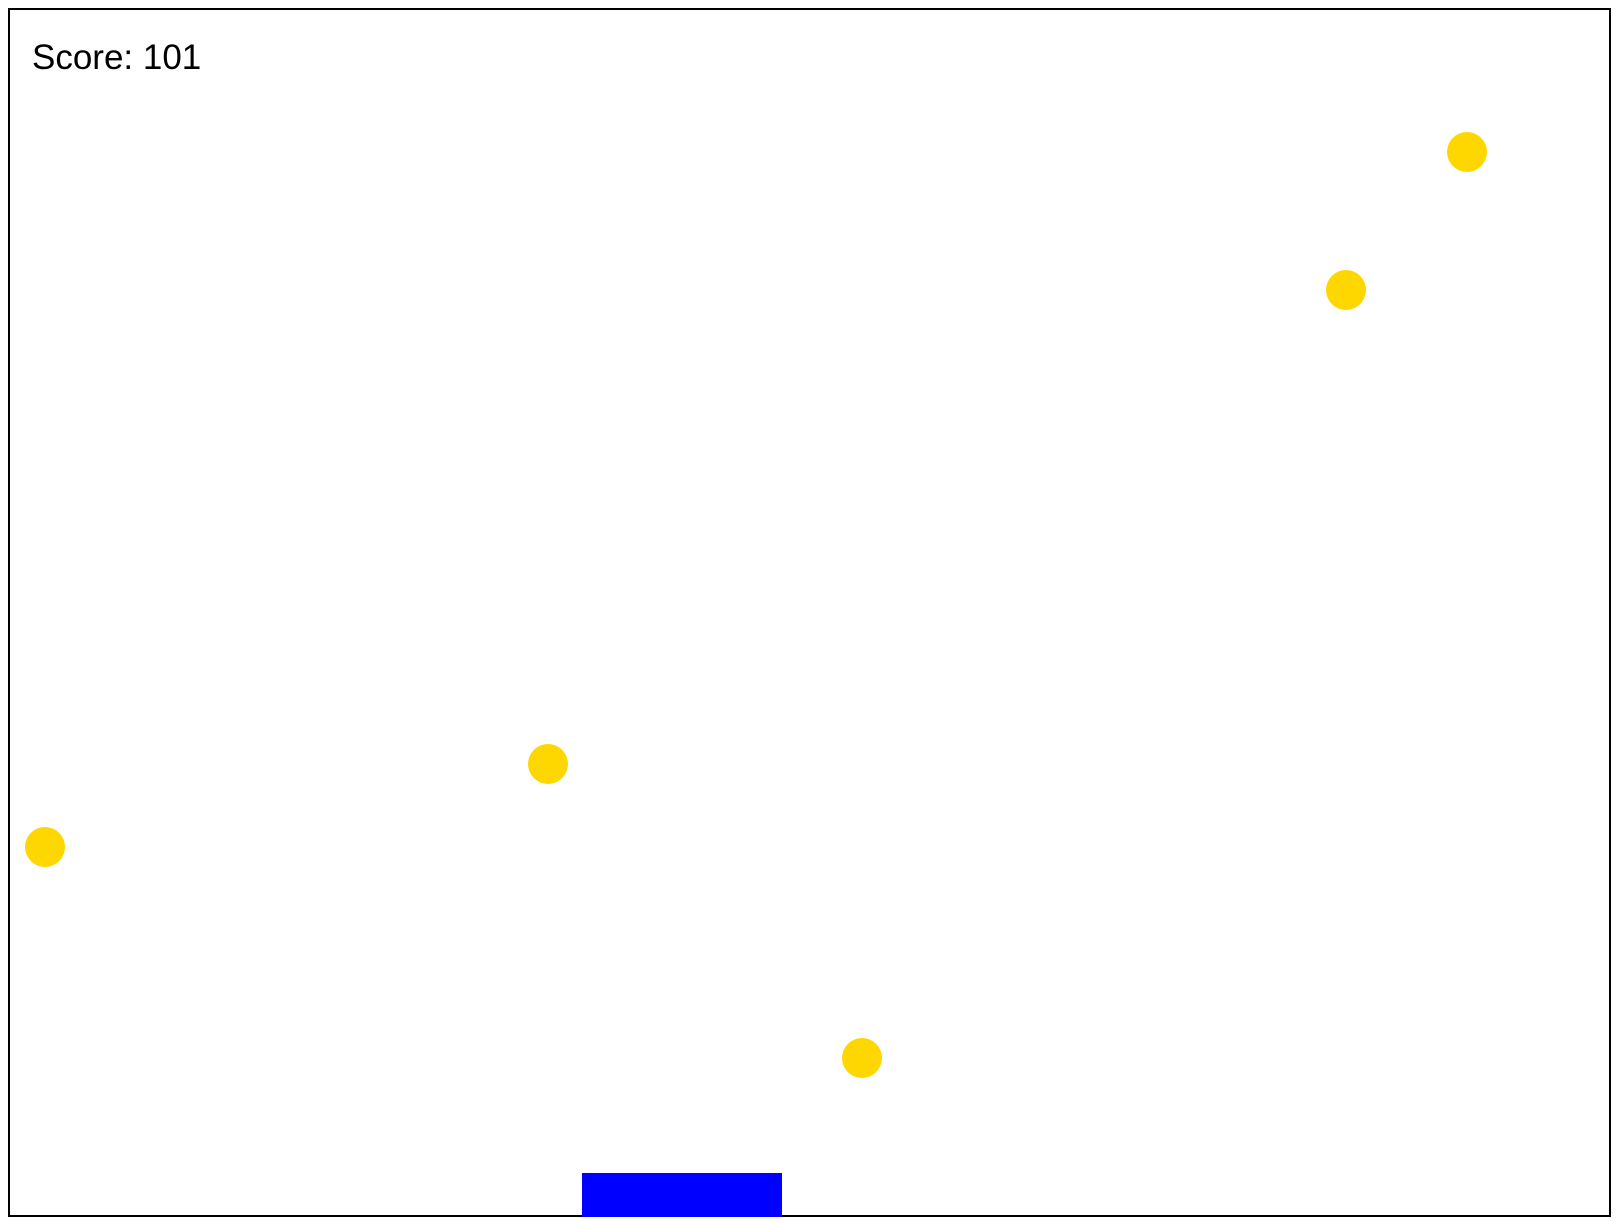  I want to click on score-label: Score: 101, so click(117, 57).